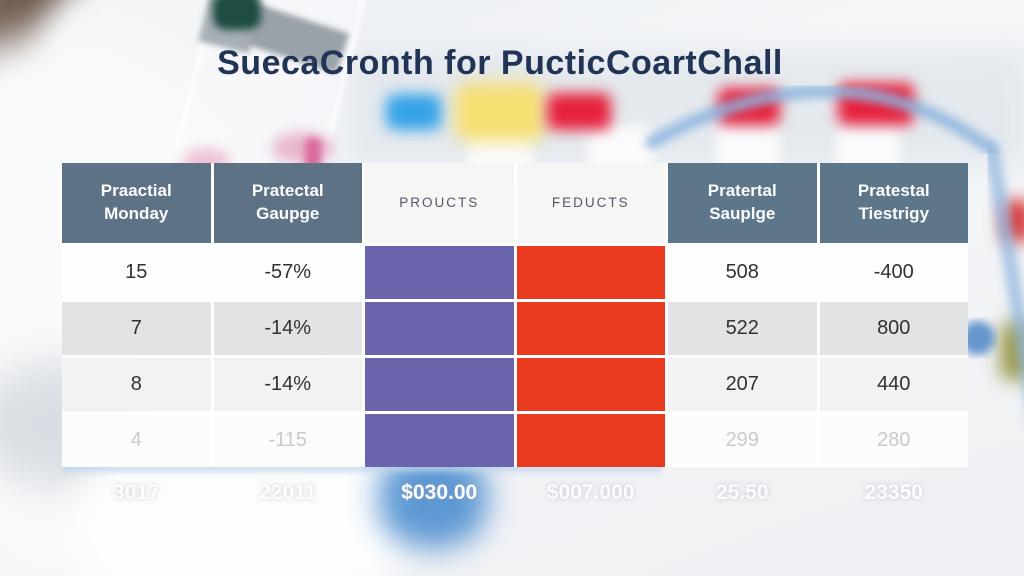 Image resolution: width=1024 pixels, height=576 pixels. What do you see at coordinates (742, 384) in the screenshot?
I see `table-cell: 207` at bounding box center [742, 384].